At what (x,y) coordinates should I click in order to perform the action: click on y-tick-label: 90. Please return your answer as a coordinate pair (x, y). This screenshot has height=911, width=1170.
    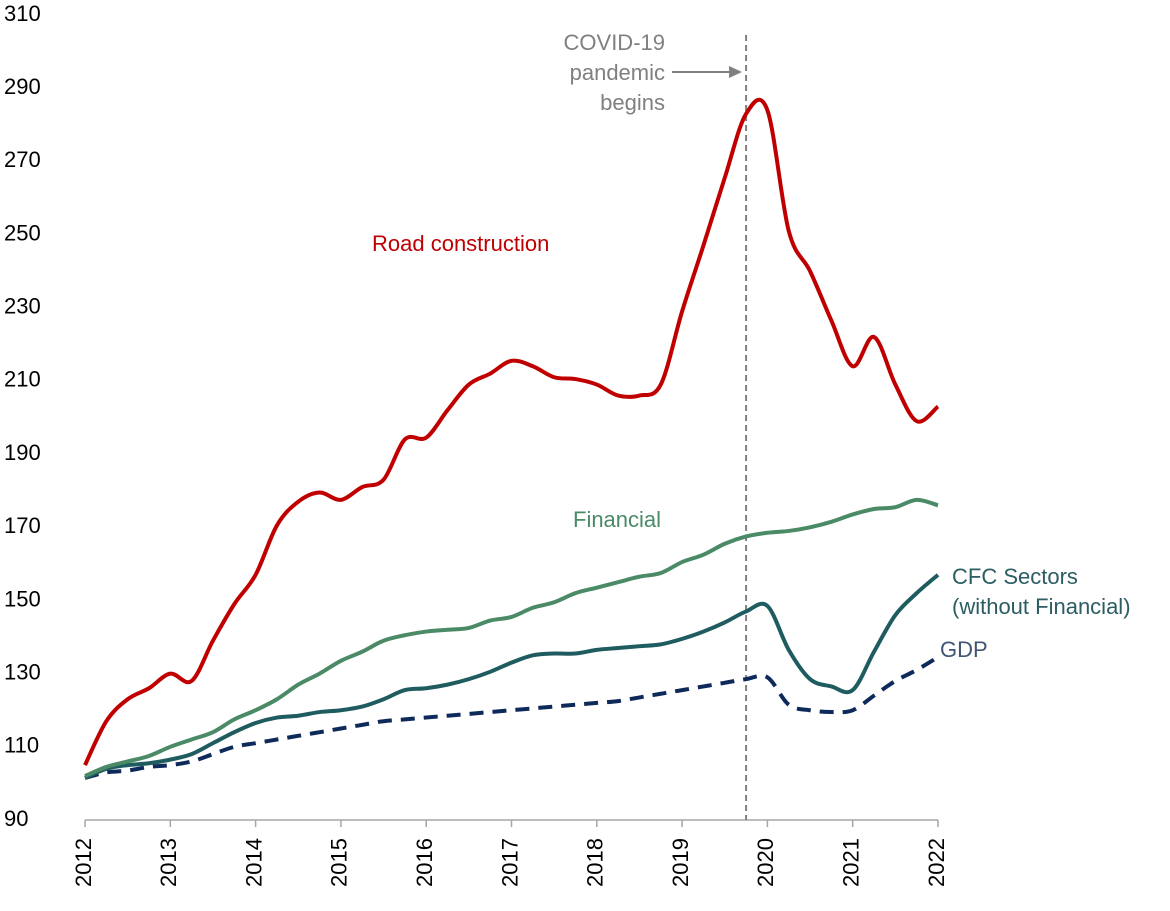
    Looking at the image, I should click on (16, 818).